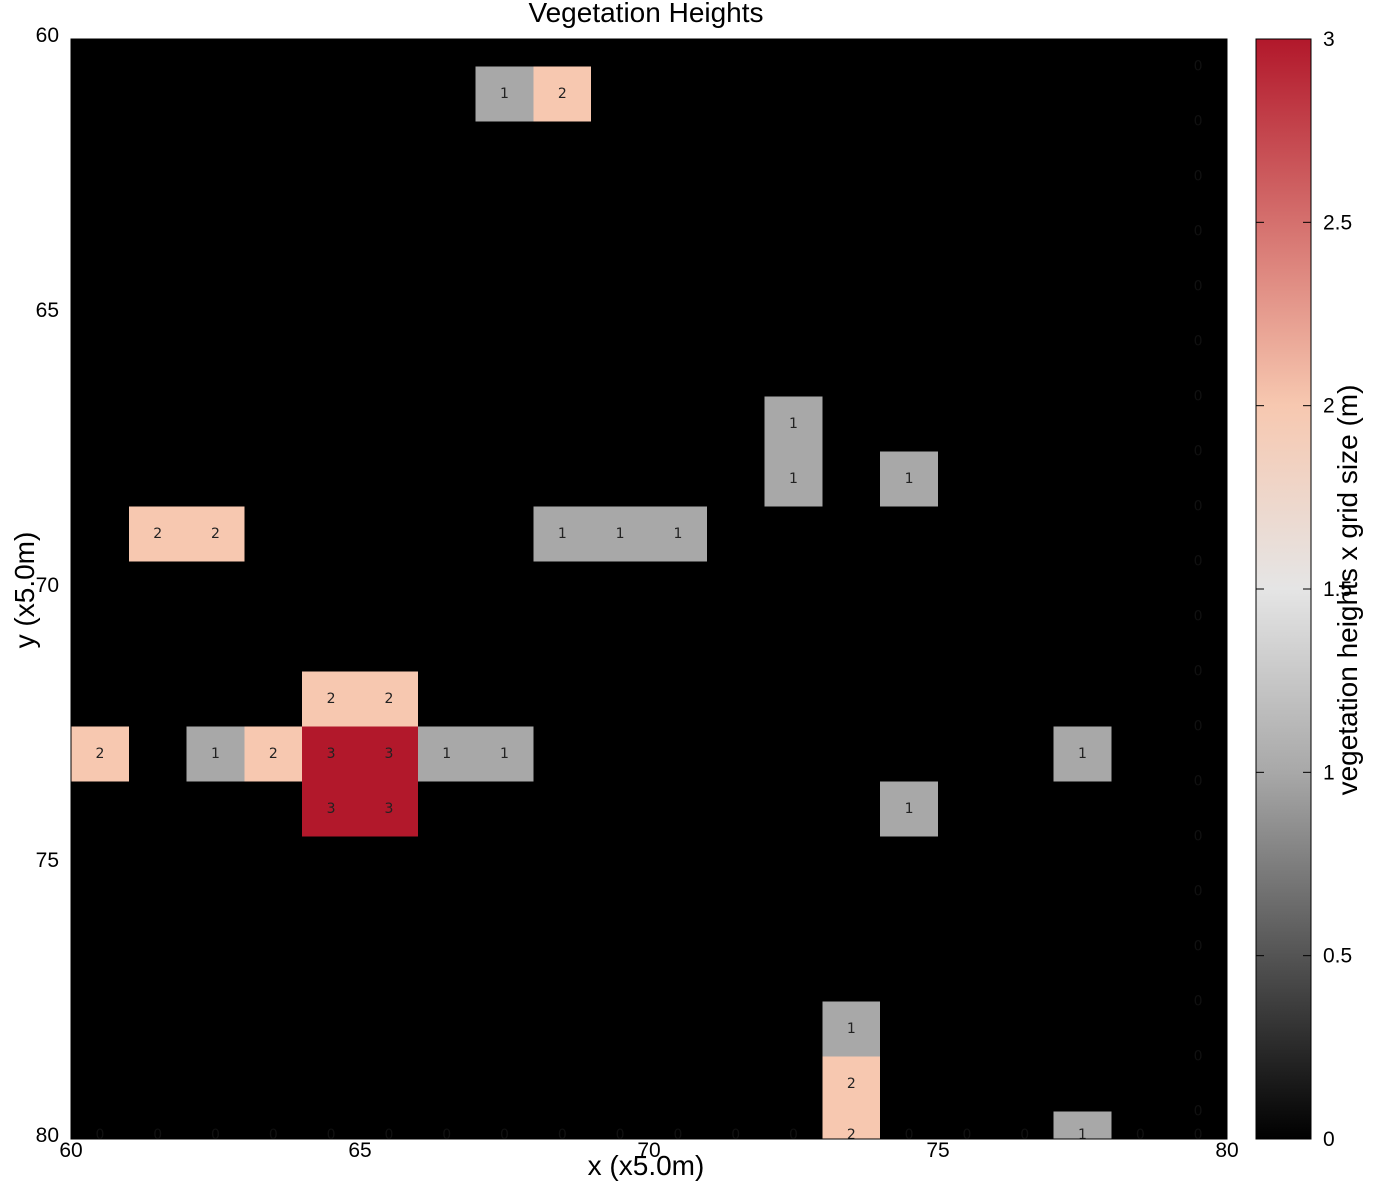 This screenshot has height=1200, width=1400. I want to click on heatmap-cell-label: 2, so click(851, 1084).